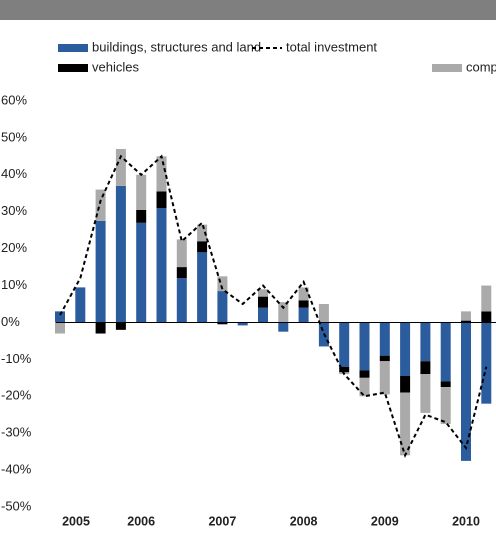  Describe the element at coordinates (248, 10) in the screenshot. I see `header-bar` at that location.